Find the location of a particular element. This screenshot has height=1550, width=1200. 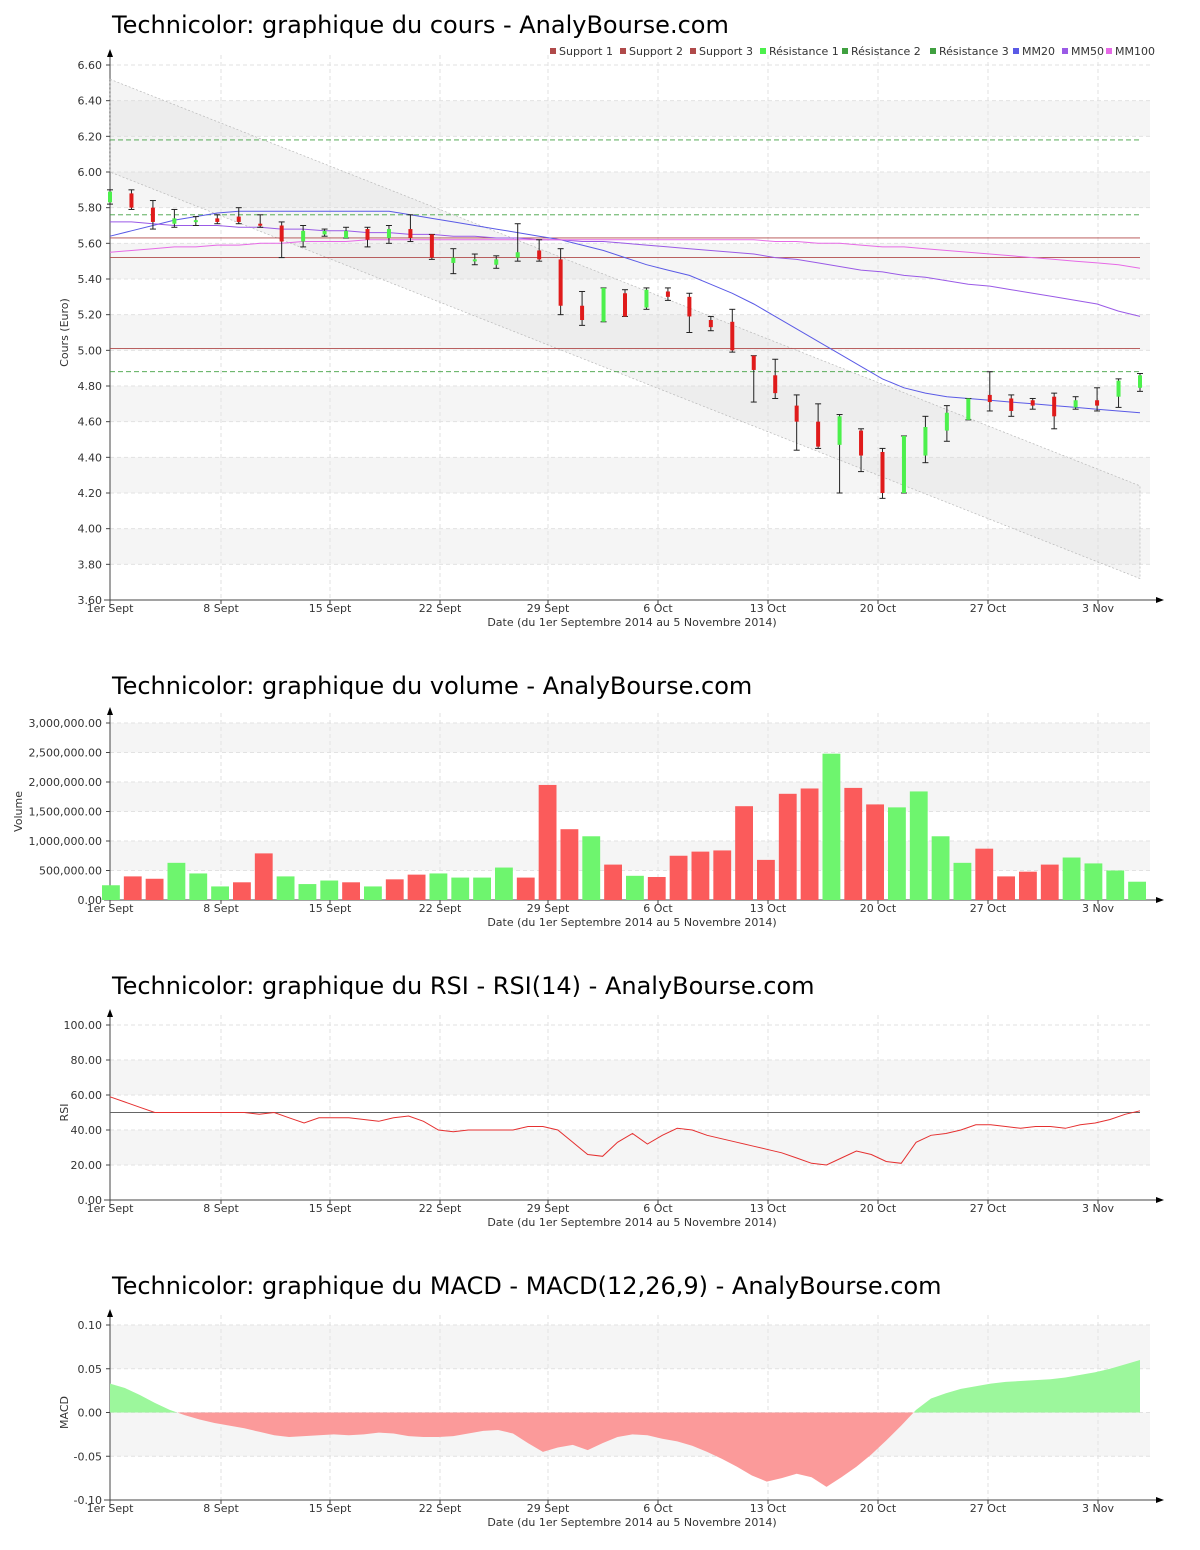

rsi-y-arrow is located at coordinates (110, 1013).